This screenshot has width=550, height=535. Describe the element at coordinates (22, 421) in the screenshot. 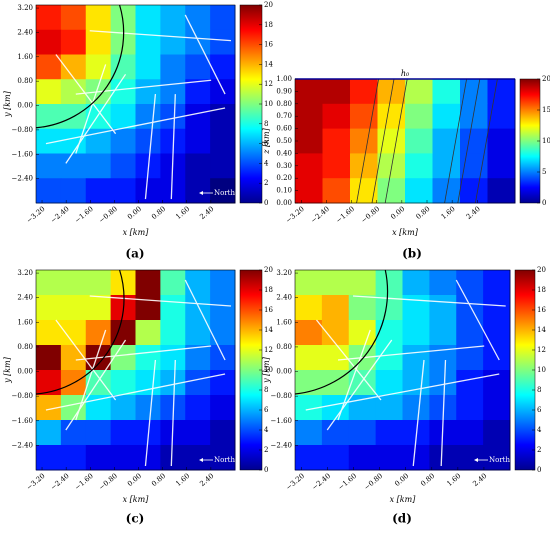

I see `y-tick-label: −1.60` at that location.